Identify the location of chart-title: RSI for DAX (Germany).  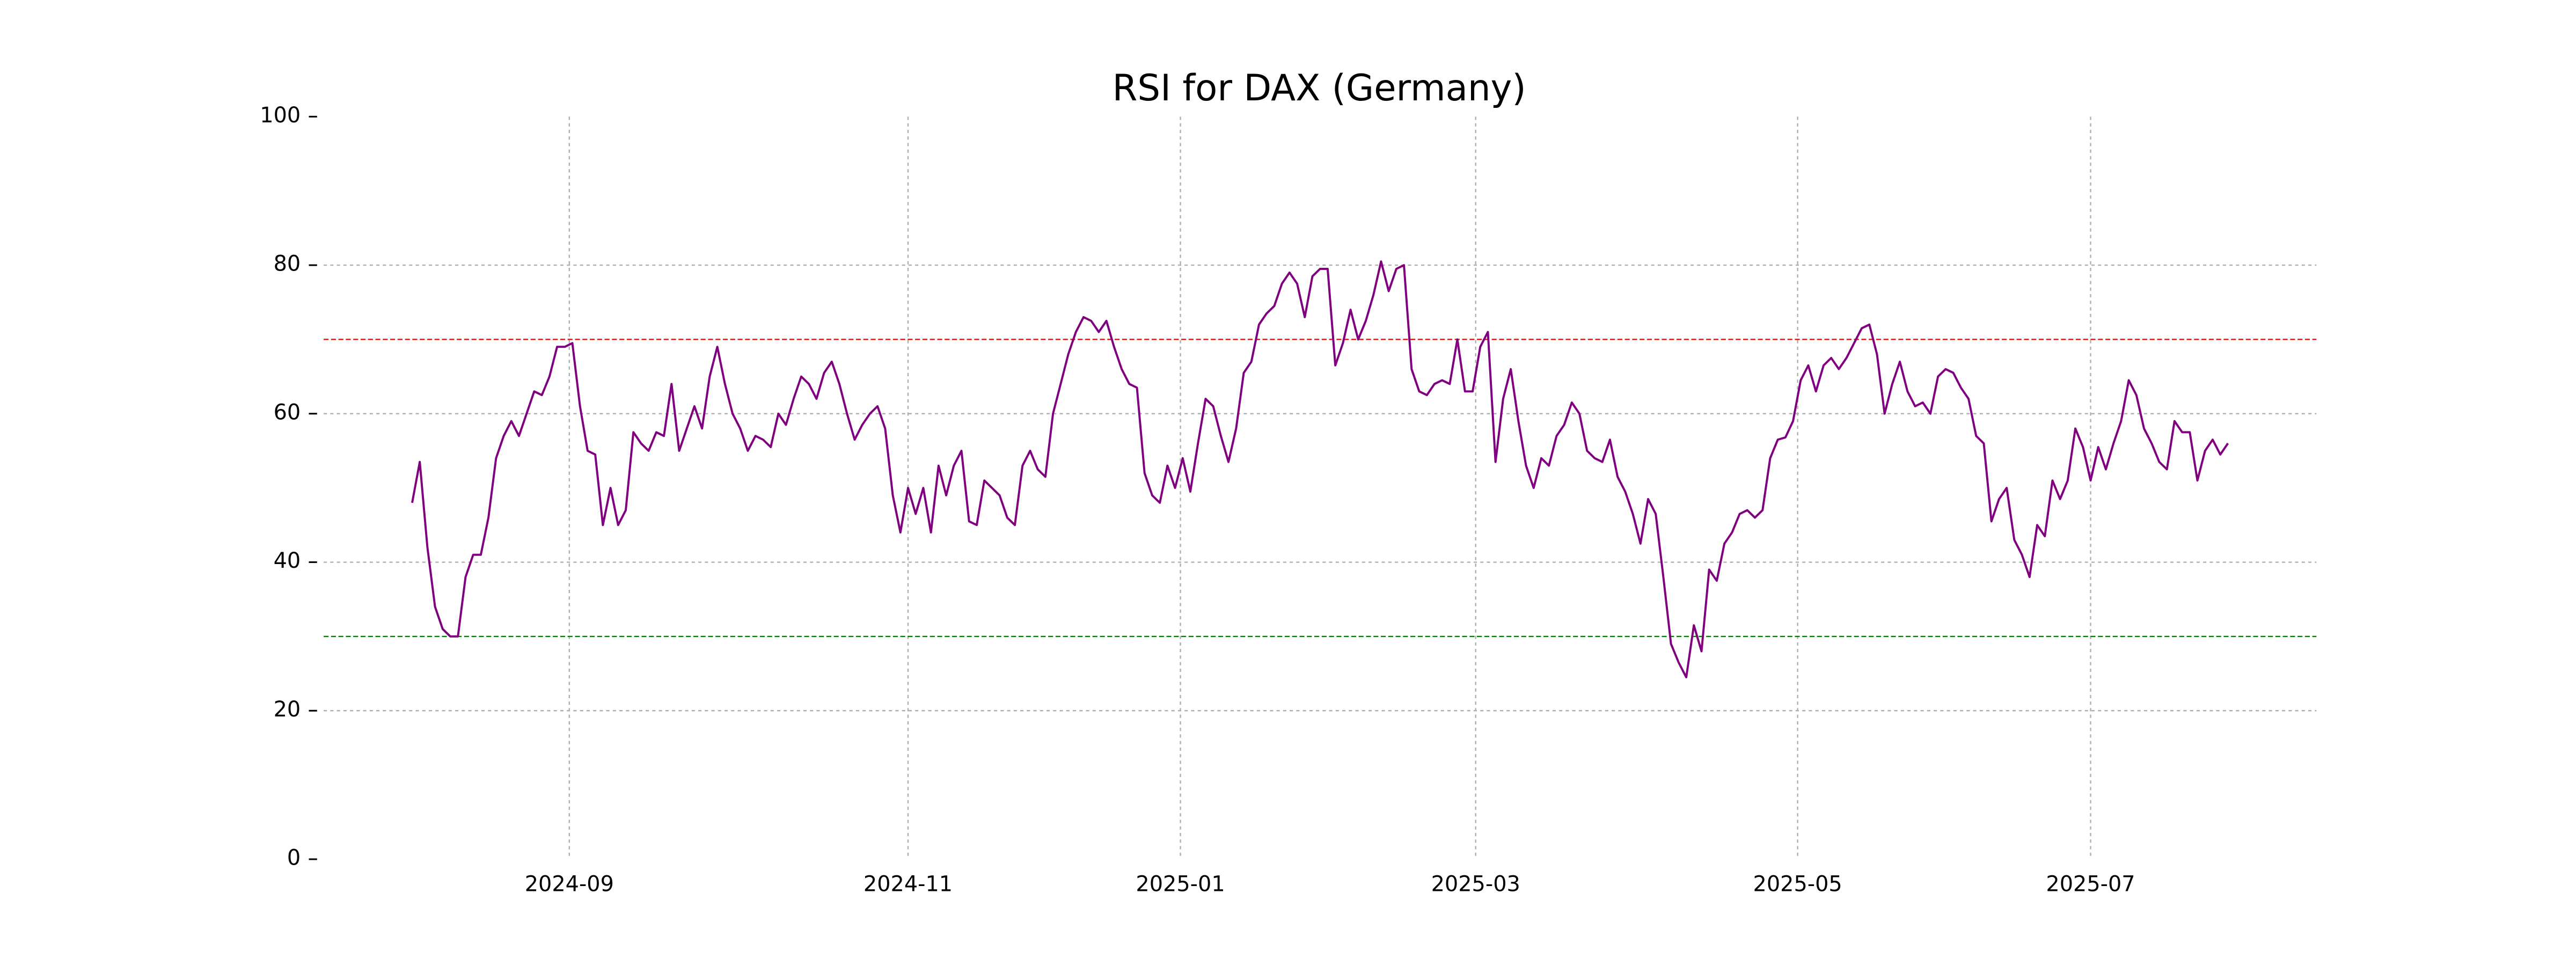
(1319, 88).